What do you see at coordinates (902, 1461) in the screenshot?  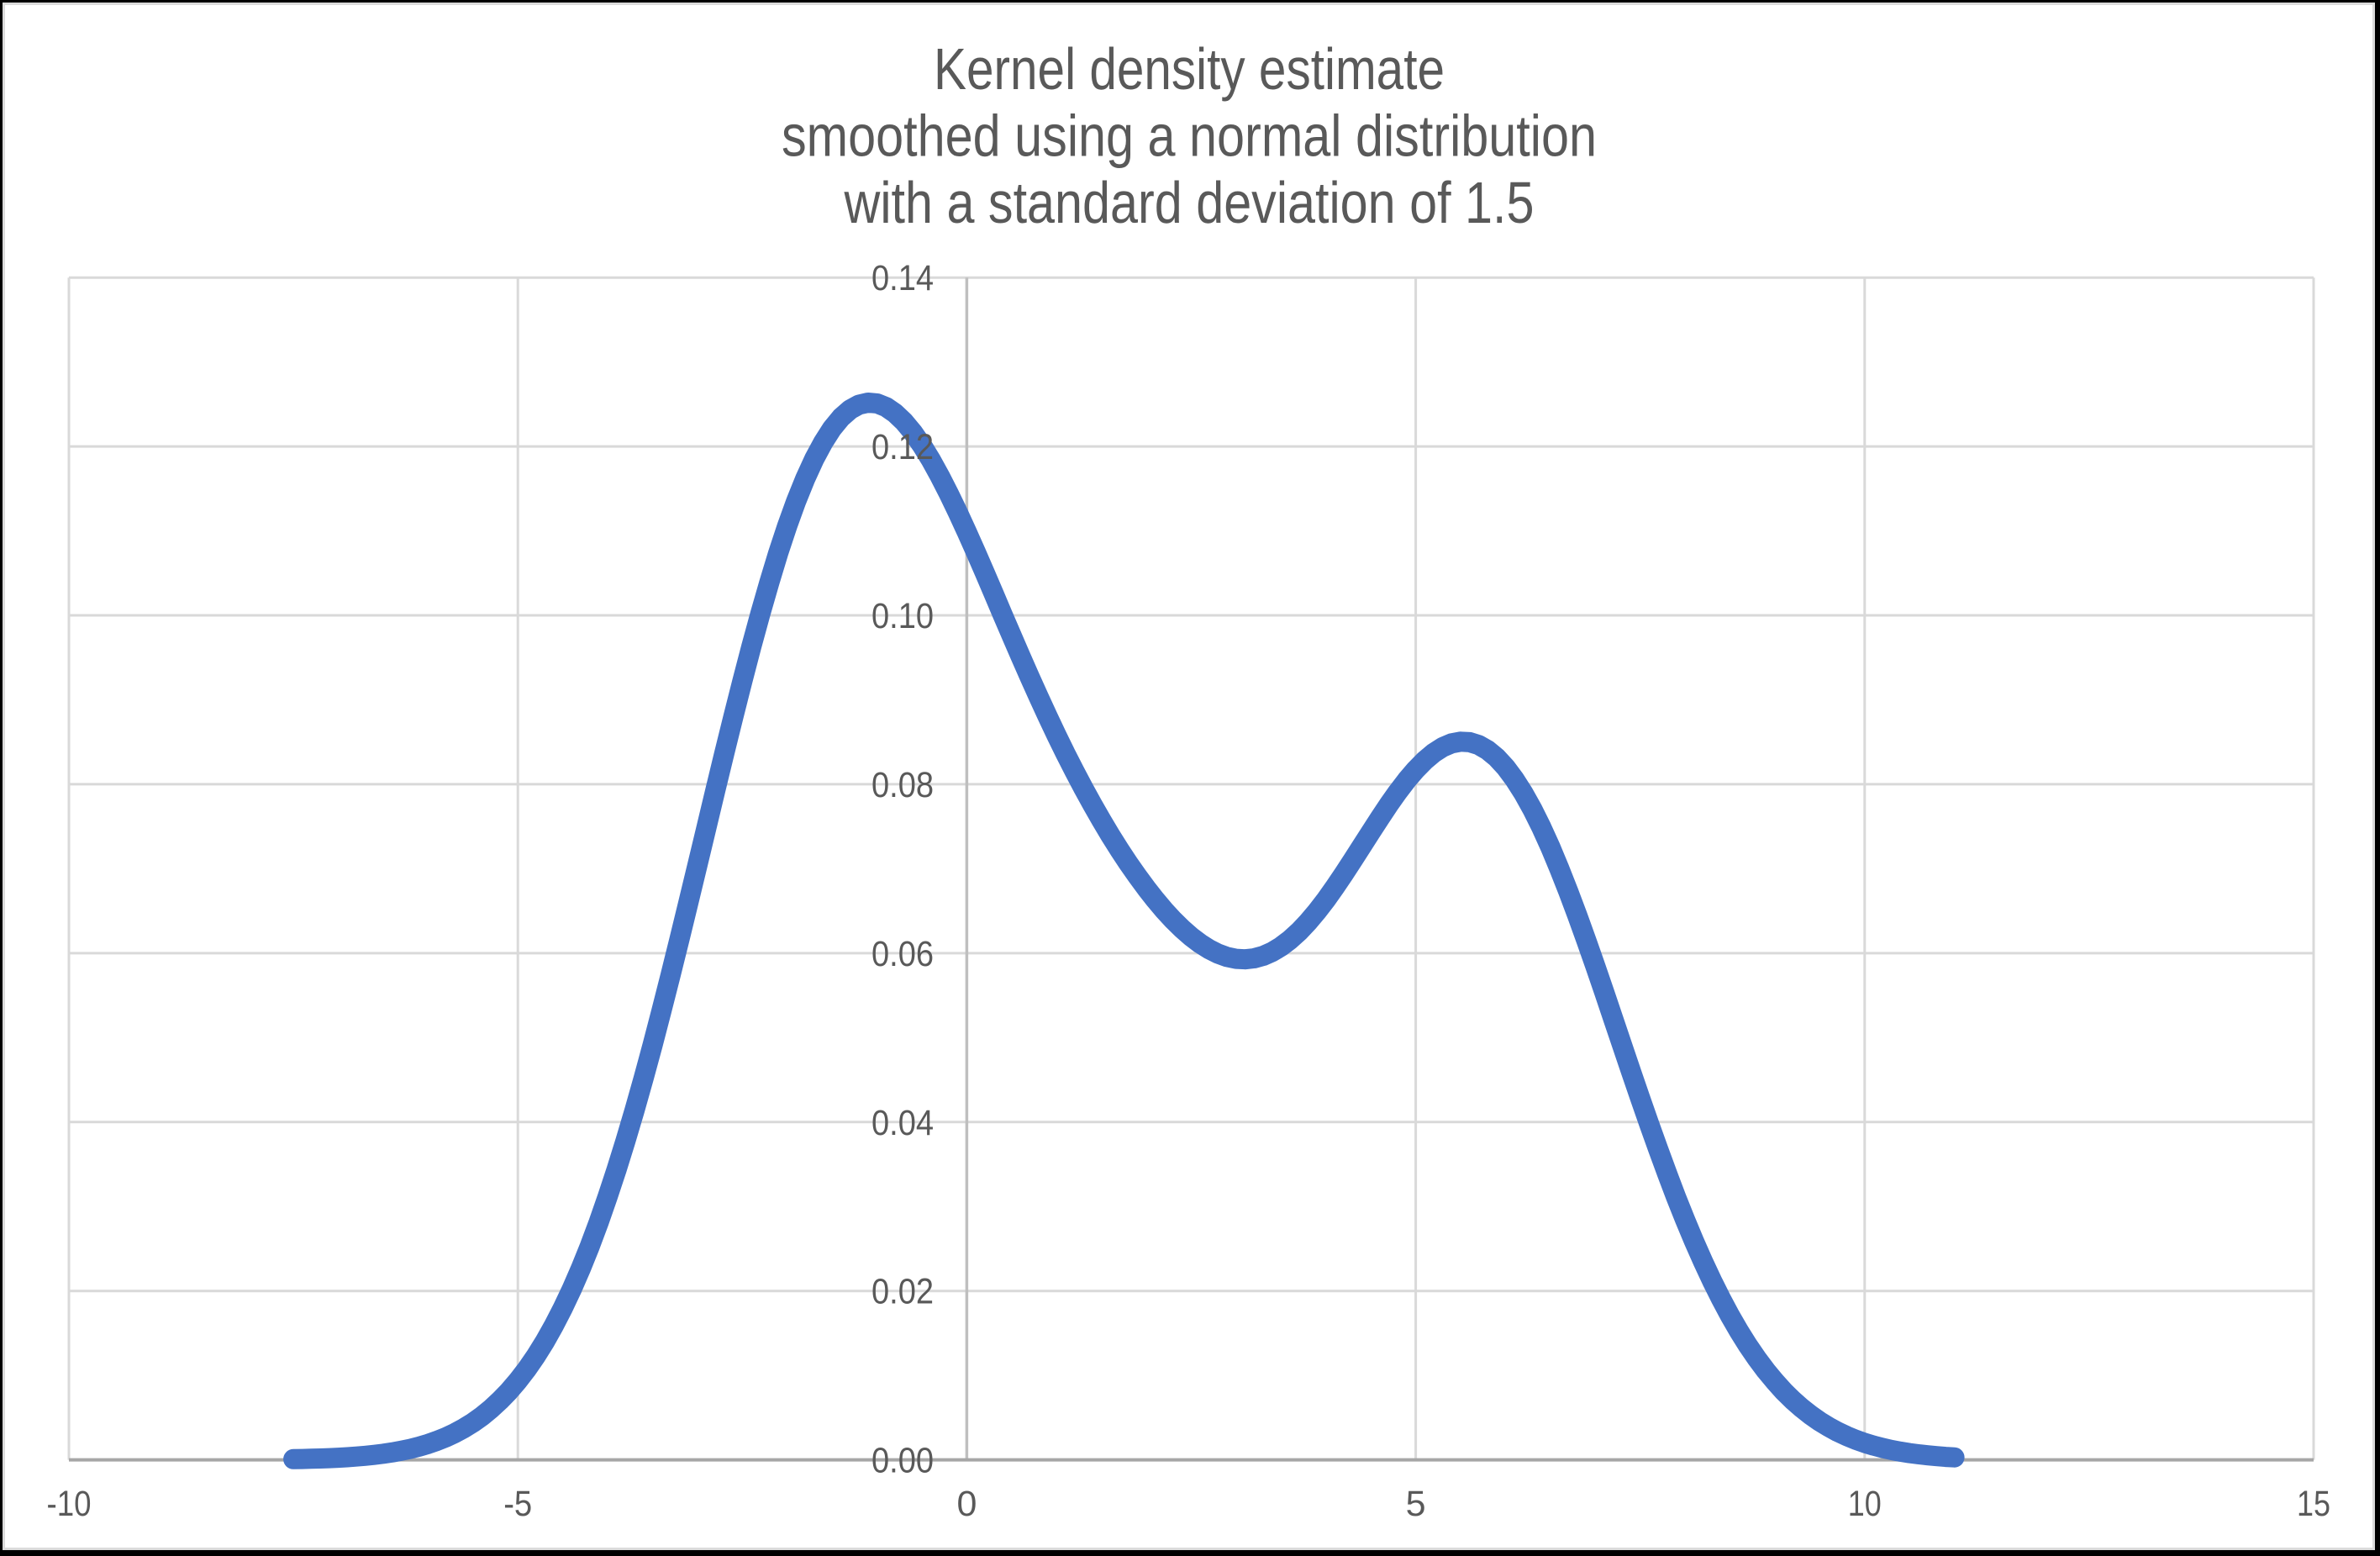 I see `svg-text: 0.00` at bounding box center [902, 1461].